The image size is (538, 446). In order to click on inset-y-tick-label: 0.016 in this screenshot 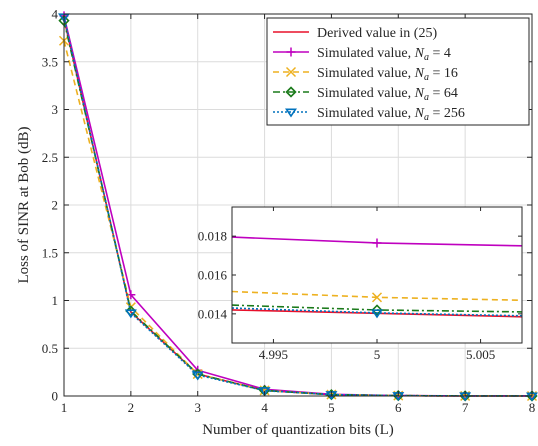, I will do `click(213, 275)`.